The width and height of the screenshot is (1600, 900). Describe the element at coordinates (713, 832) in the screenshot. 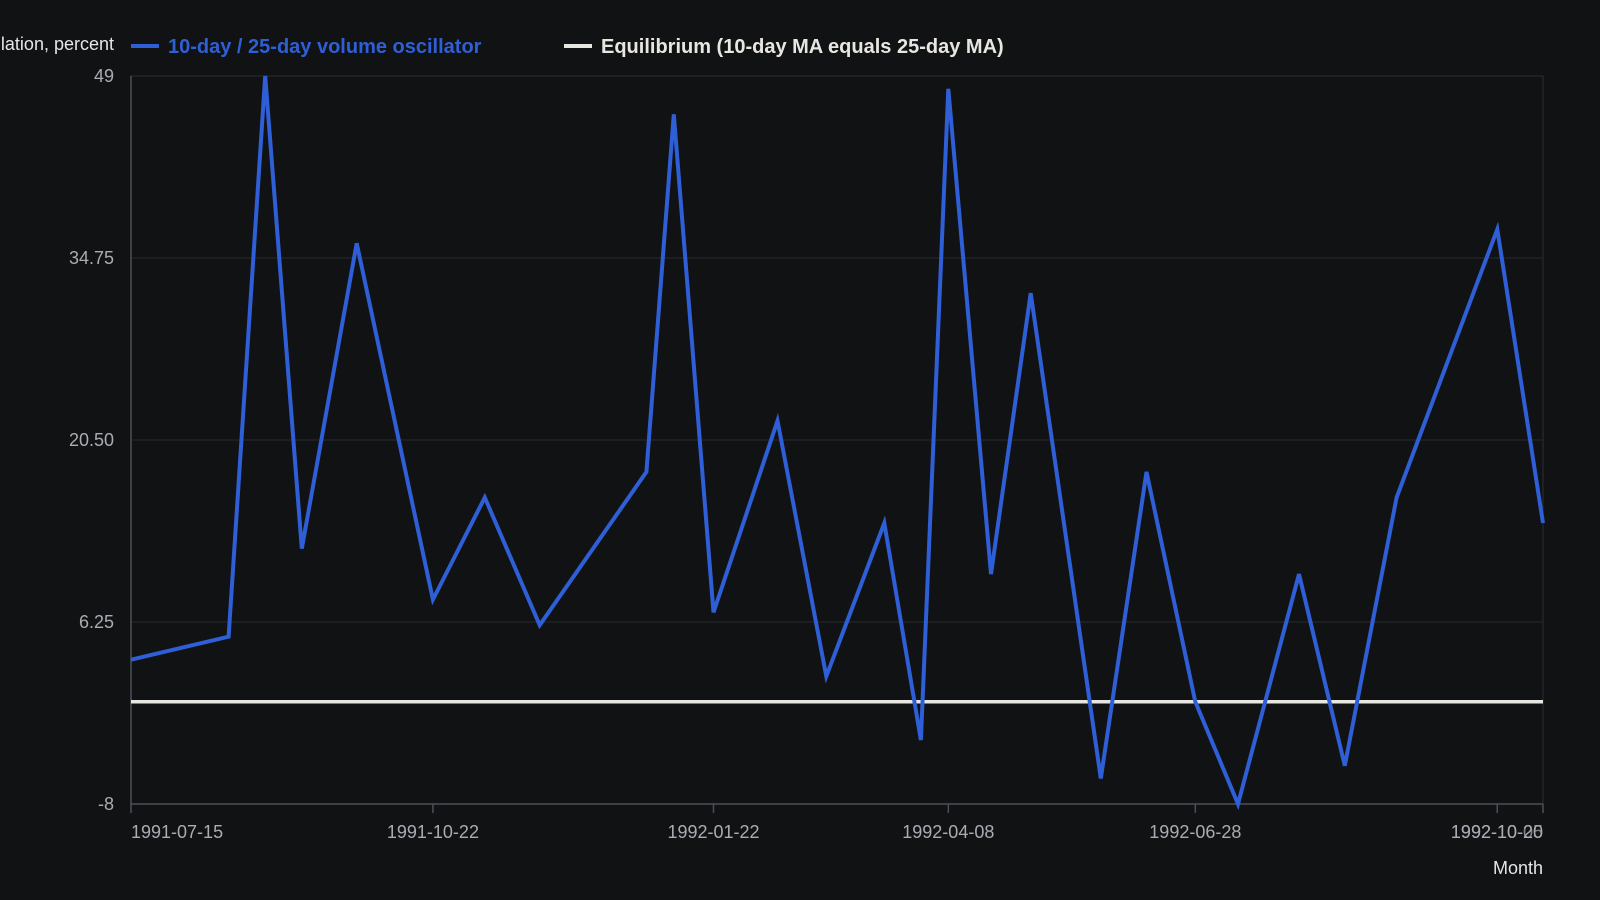

I see `x-tick-label: 1992-01-22` at that location.